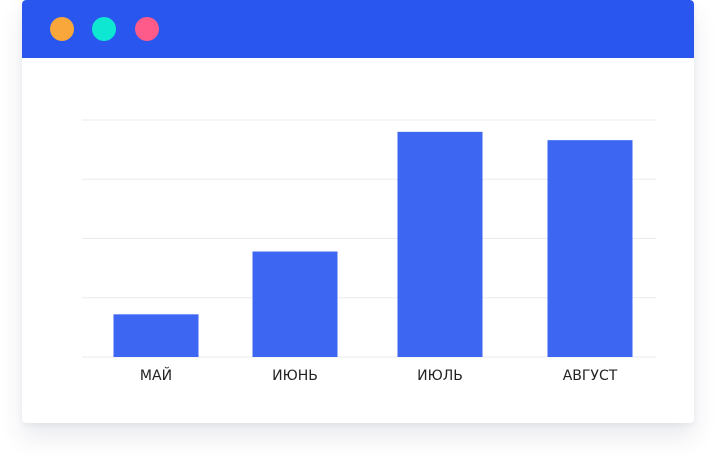 This screenshot has width=716, height=469. I want to click on window-dot-pink, so click(147, 29).